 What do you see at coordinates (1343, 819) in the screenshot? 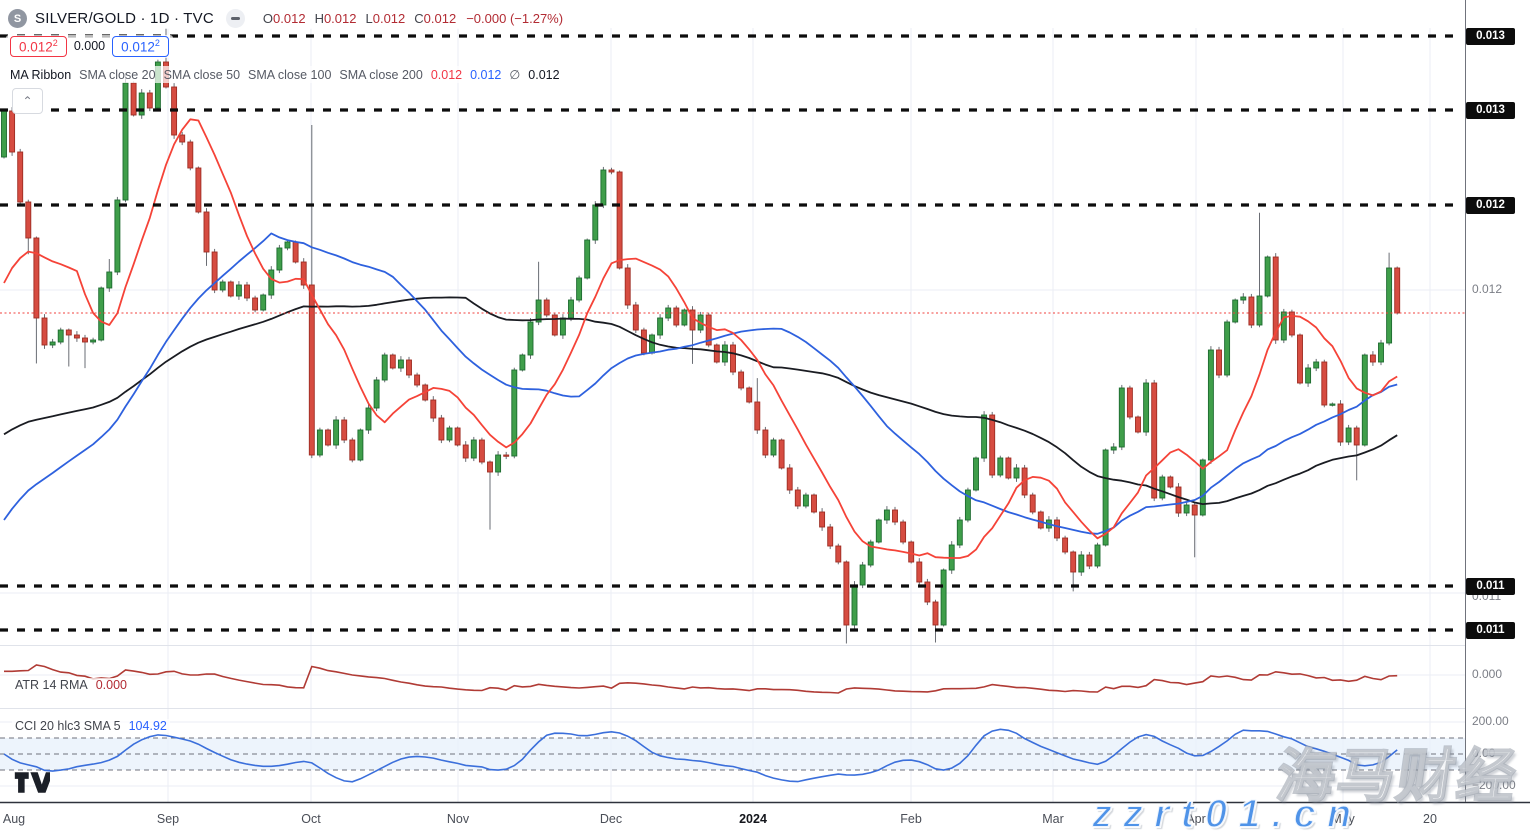
I see `time-axis-label: May` at bounding box center [1343, 819].